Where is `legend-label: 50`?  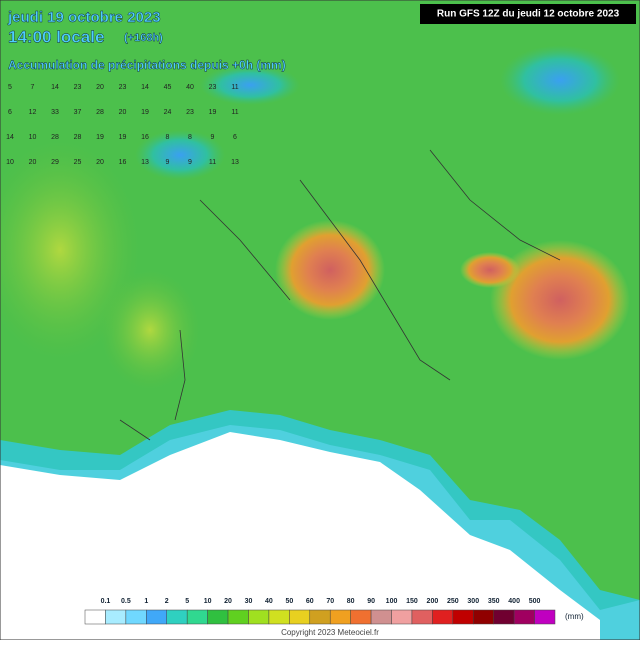
legend-label: 50 is located at coordinates (289, 601).